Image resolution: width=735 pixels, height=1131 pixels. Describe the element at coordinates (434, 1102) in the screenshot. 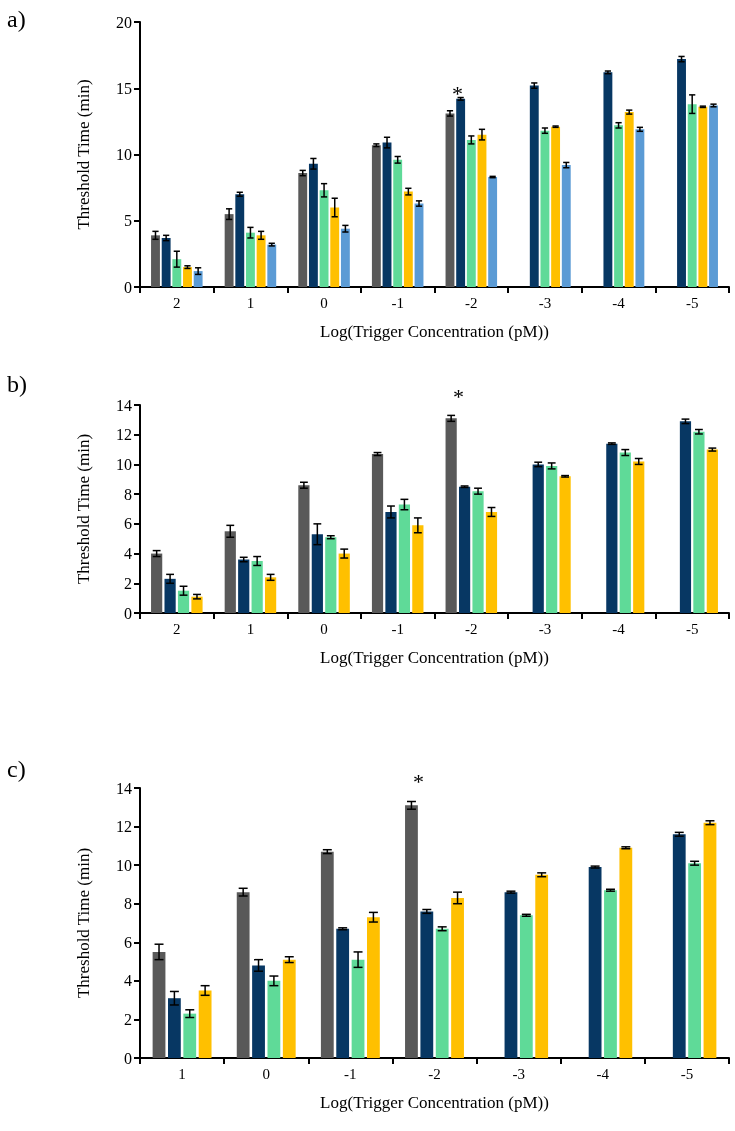

I see `x-axis-title: Log(Trigger Concentration (pM))` at that location.